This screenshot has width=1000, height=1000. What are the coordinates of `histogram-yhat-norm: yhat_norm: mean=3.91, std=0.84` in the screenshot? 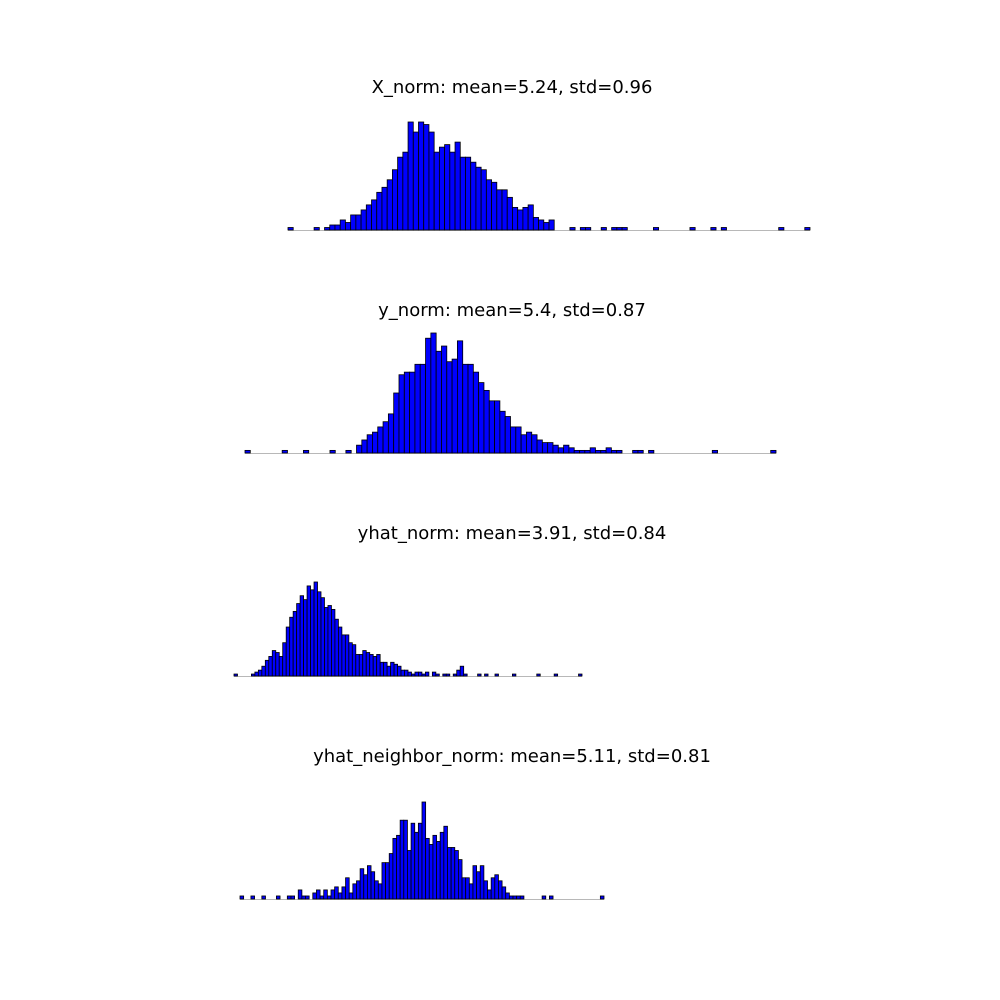 It's located at (449, 600).